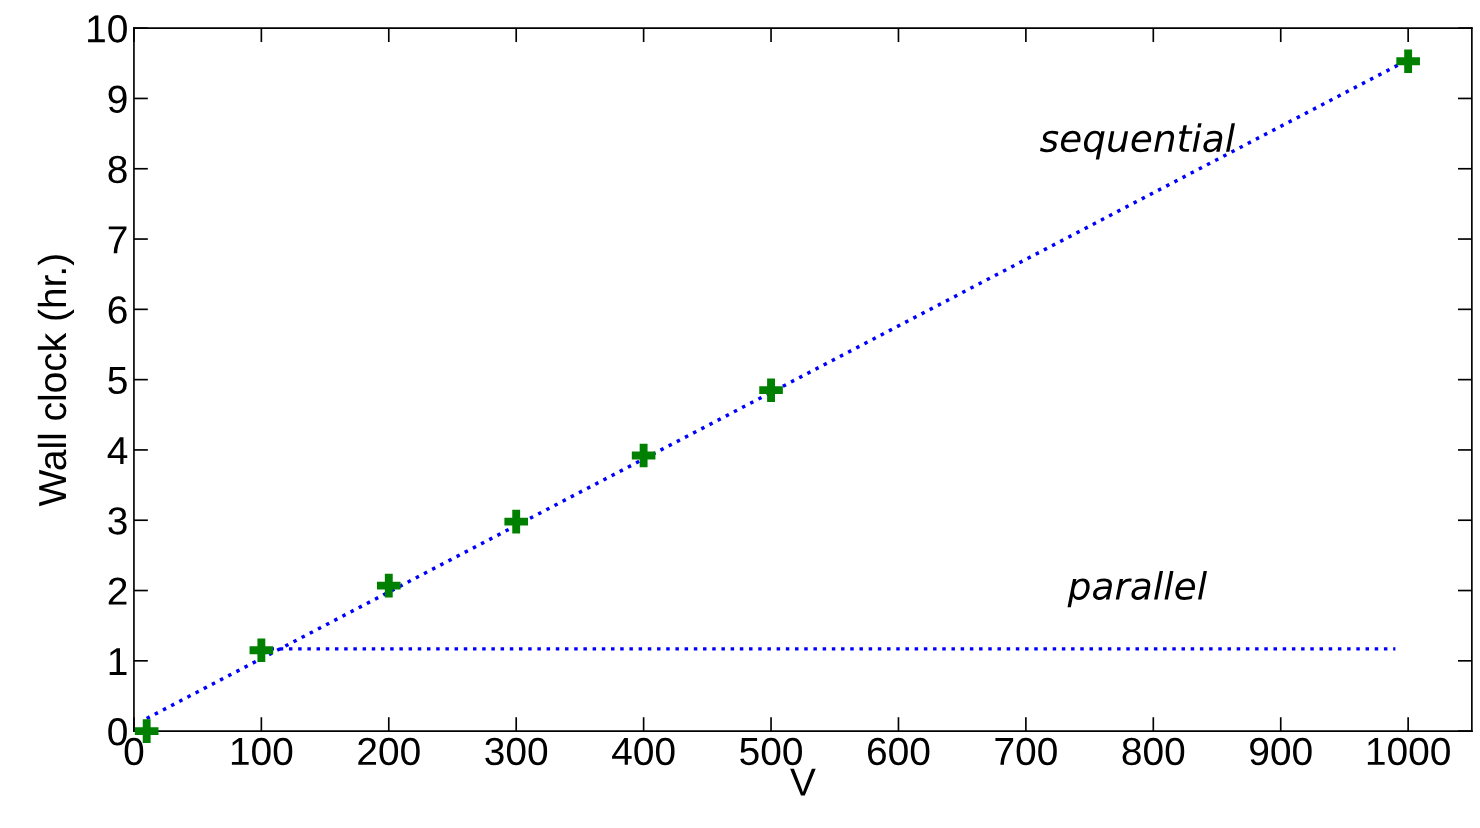 This screenshot has width=1480, height=828. What do you see at coordinates (117, 521) in the screenshot?
I see `y-tick-label: 3` at bounding box center [117, 521].